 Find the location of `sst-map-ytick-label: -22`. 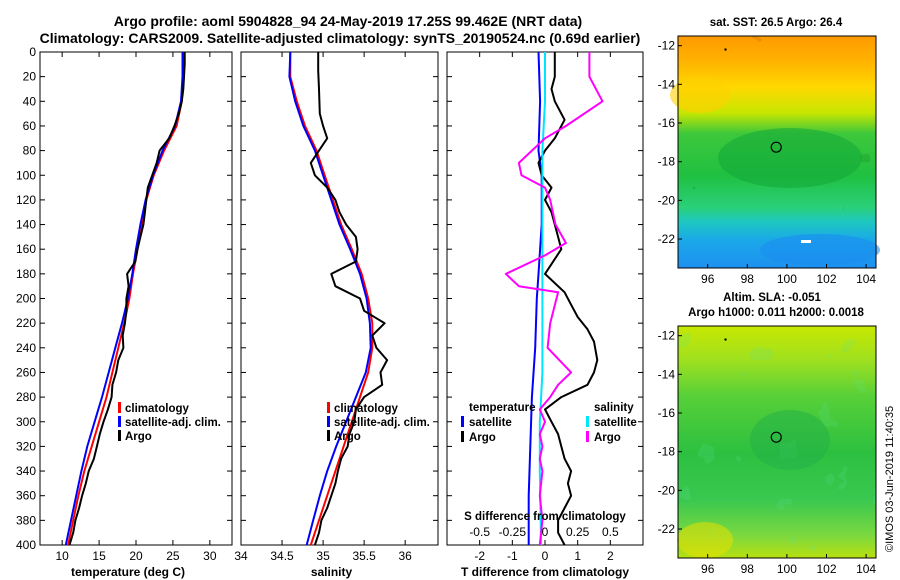

sst-map-ytick-label: -22 is located at coordinates (667, 239).